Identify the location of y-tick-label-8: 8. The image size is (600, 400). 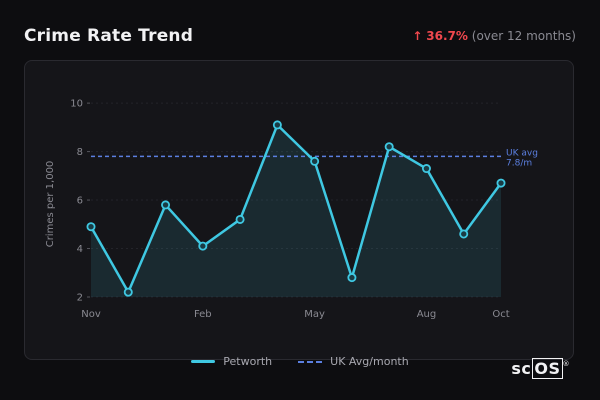
(80, 152).